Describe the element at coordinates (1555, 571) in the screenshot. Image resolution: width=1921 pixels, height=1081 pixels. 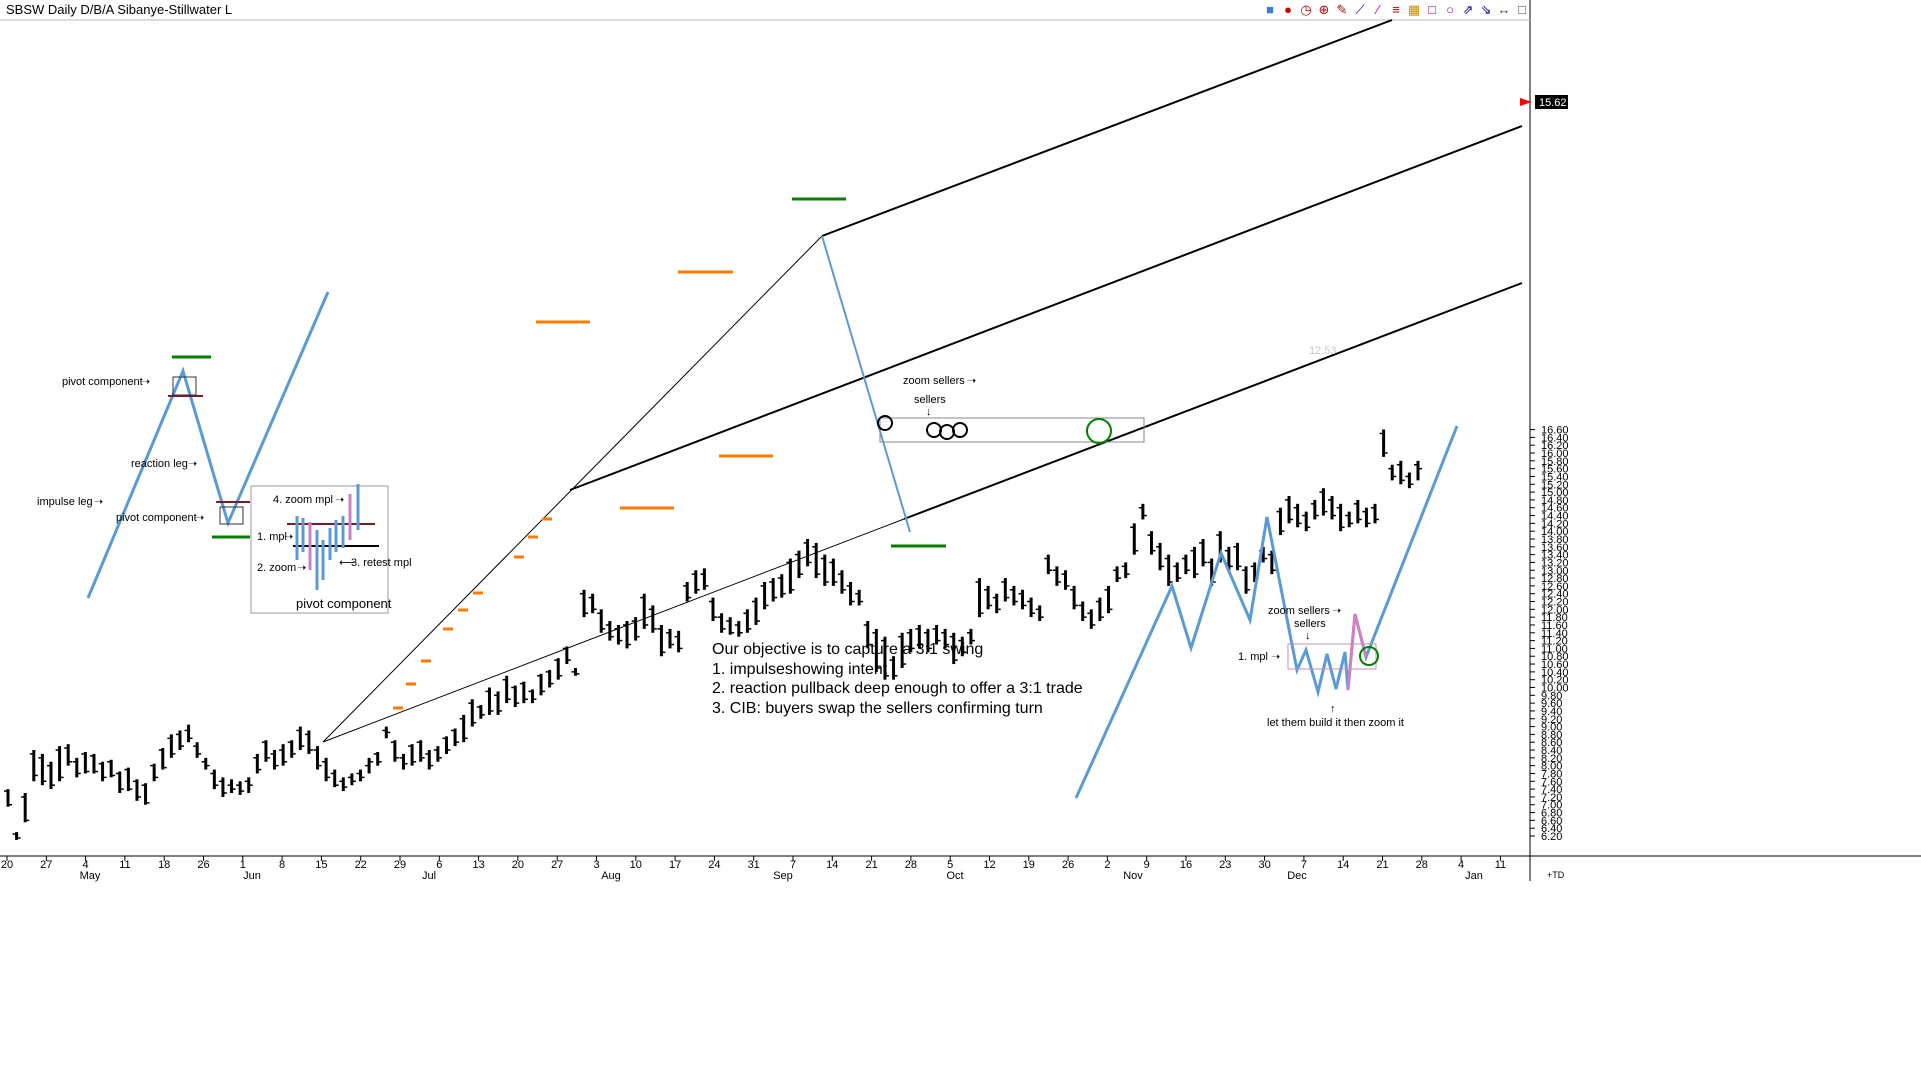
I see `y-tick-label: 13.00` at that location.